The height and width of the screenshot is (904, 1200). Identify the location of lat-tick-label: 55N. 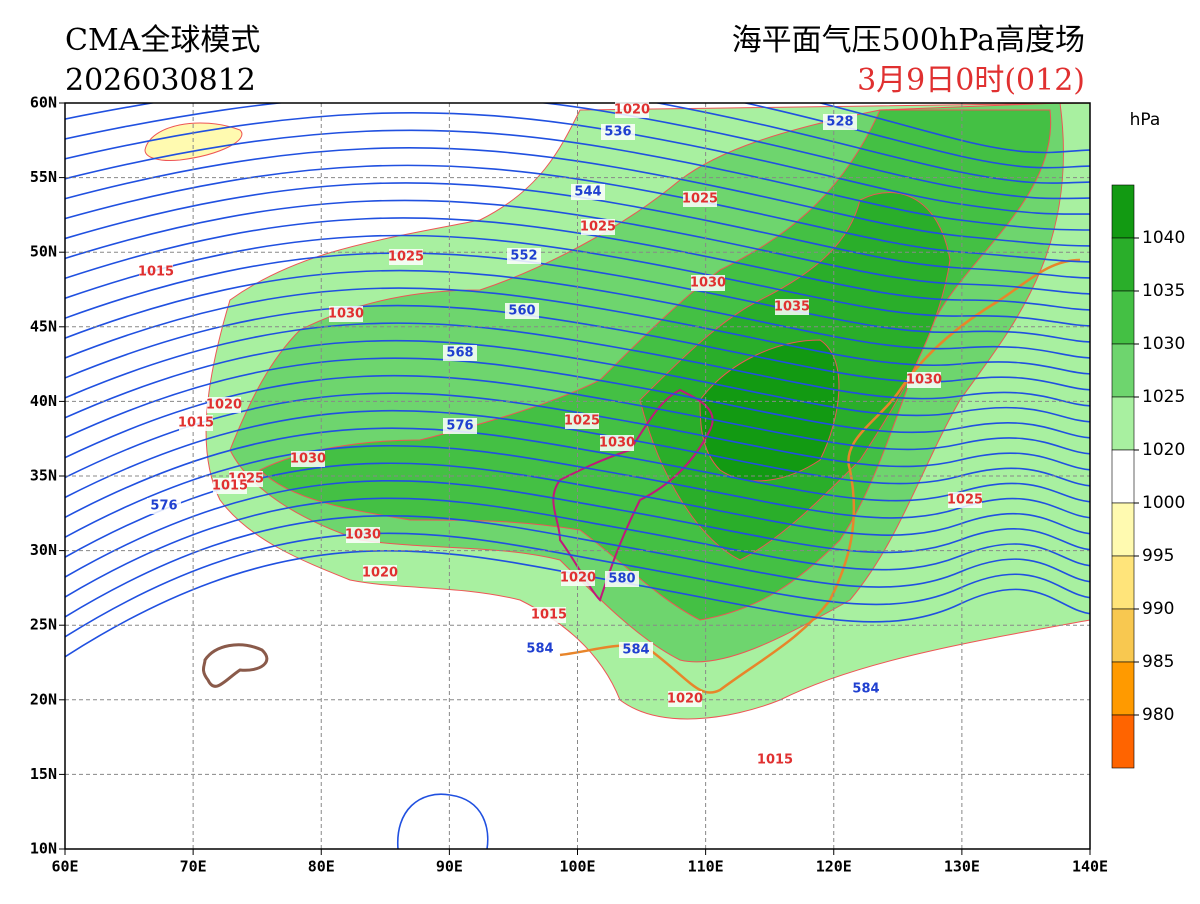
(43, 177).